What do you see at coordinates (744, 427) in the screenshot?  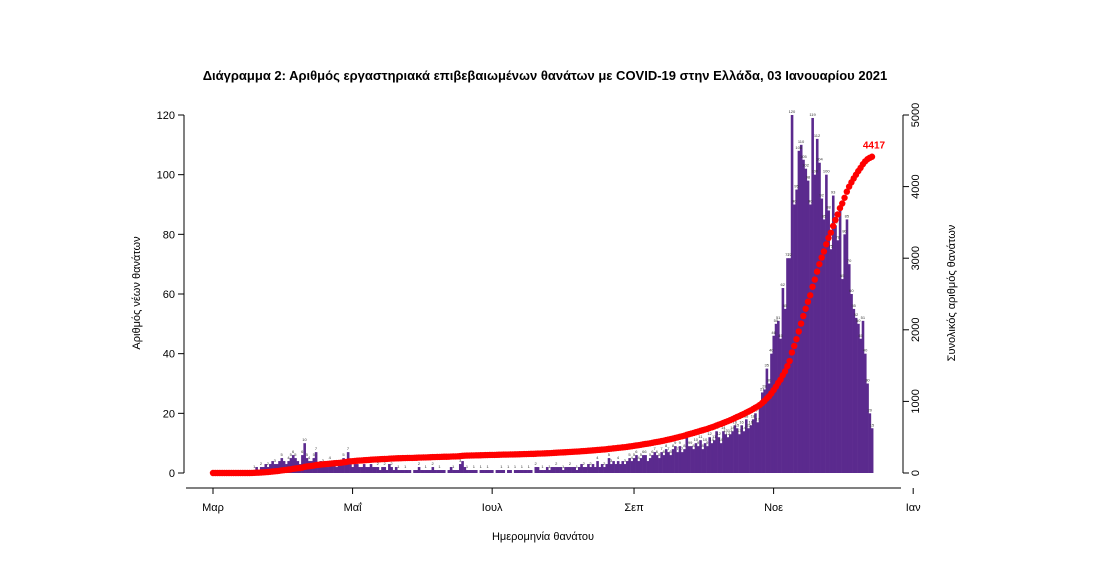 I see `bar-value-label: 14` at bounding box center [744, 427].